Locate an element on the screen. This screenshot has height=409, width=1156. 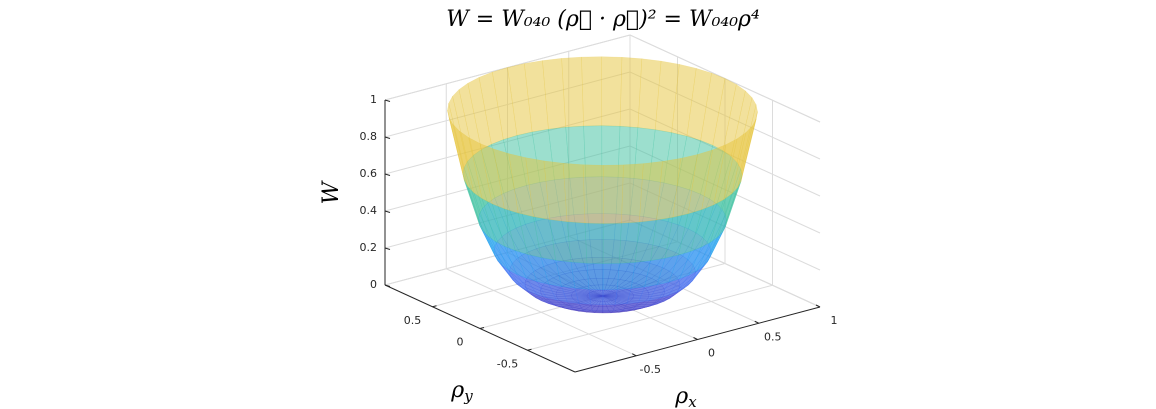
chart-title: W = W₀₄₀ (ρ⃗ · ρ⃗)² = W₀₄₀ρ⁴ is located at coordinates (603, 19).